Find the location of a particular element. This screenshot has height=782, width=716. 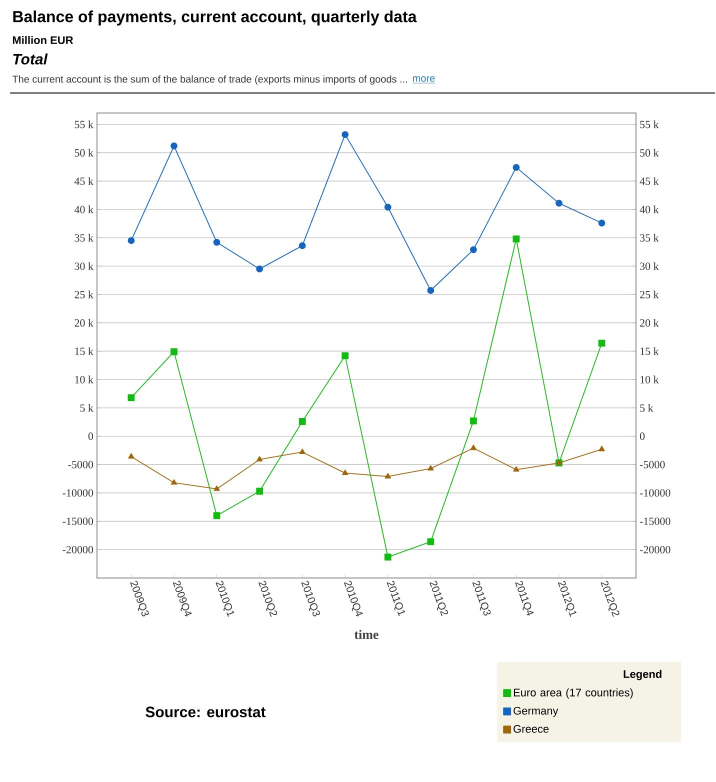

y2-tick-label: -5000 is located at coordinates (653, 464).